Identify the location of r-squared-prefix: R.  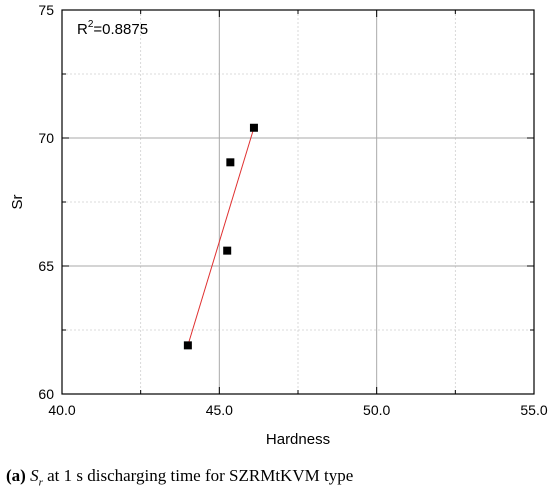
(82, 29).